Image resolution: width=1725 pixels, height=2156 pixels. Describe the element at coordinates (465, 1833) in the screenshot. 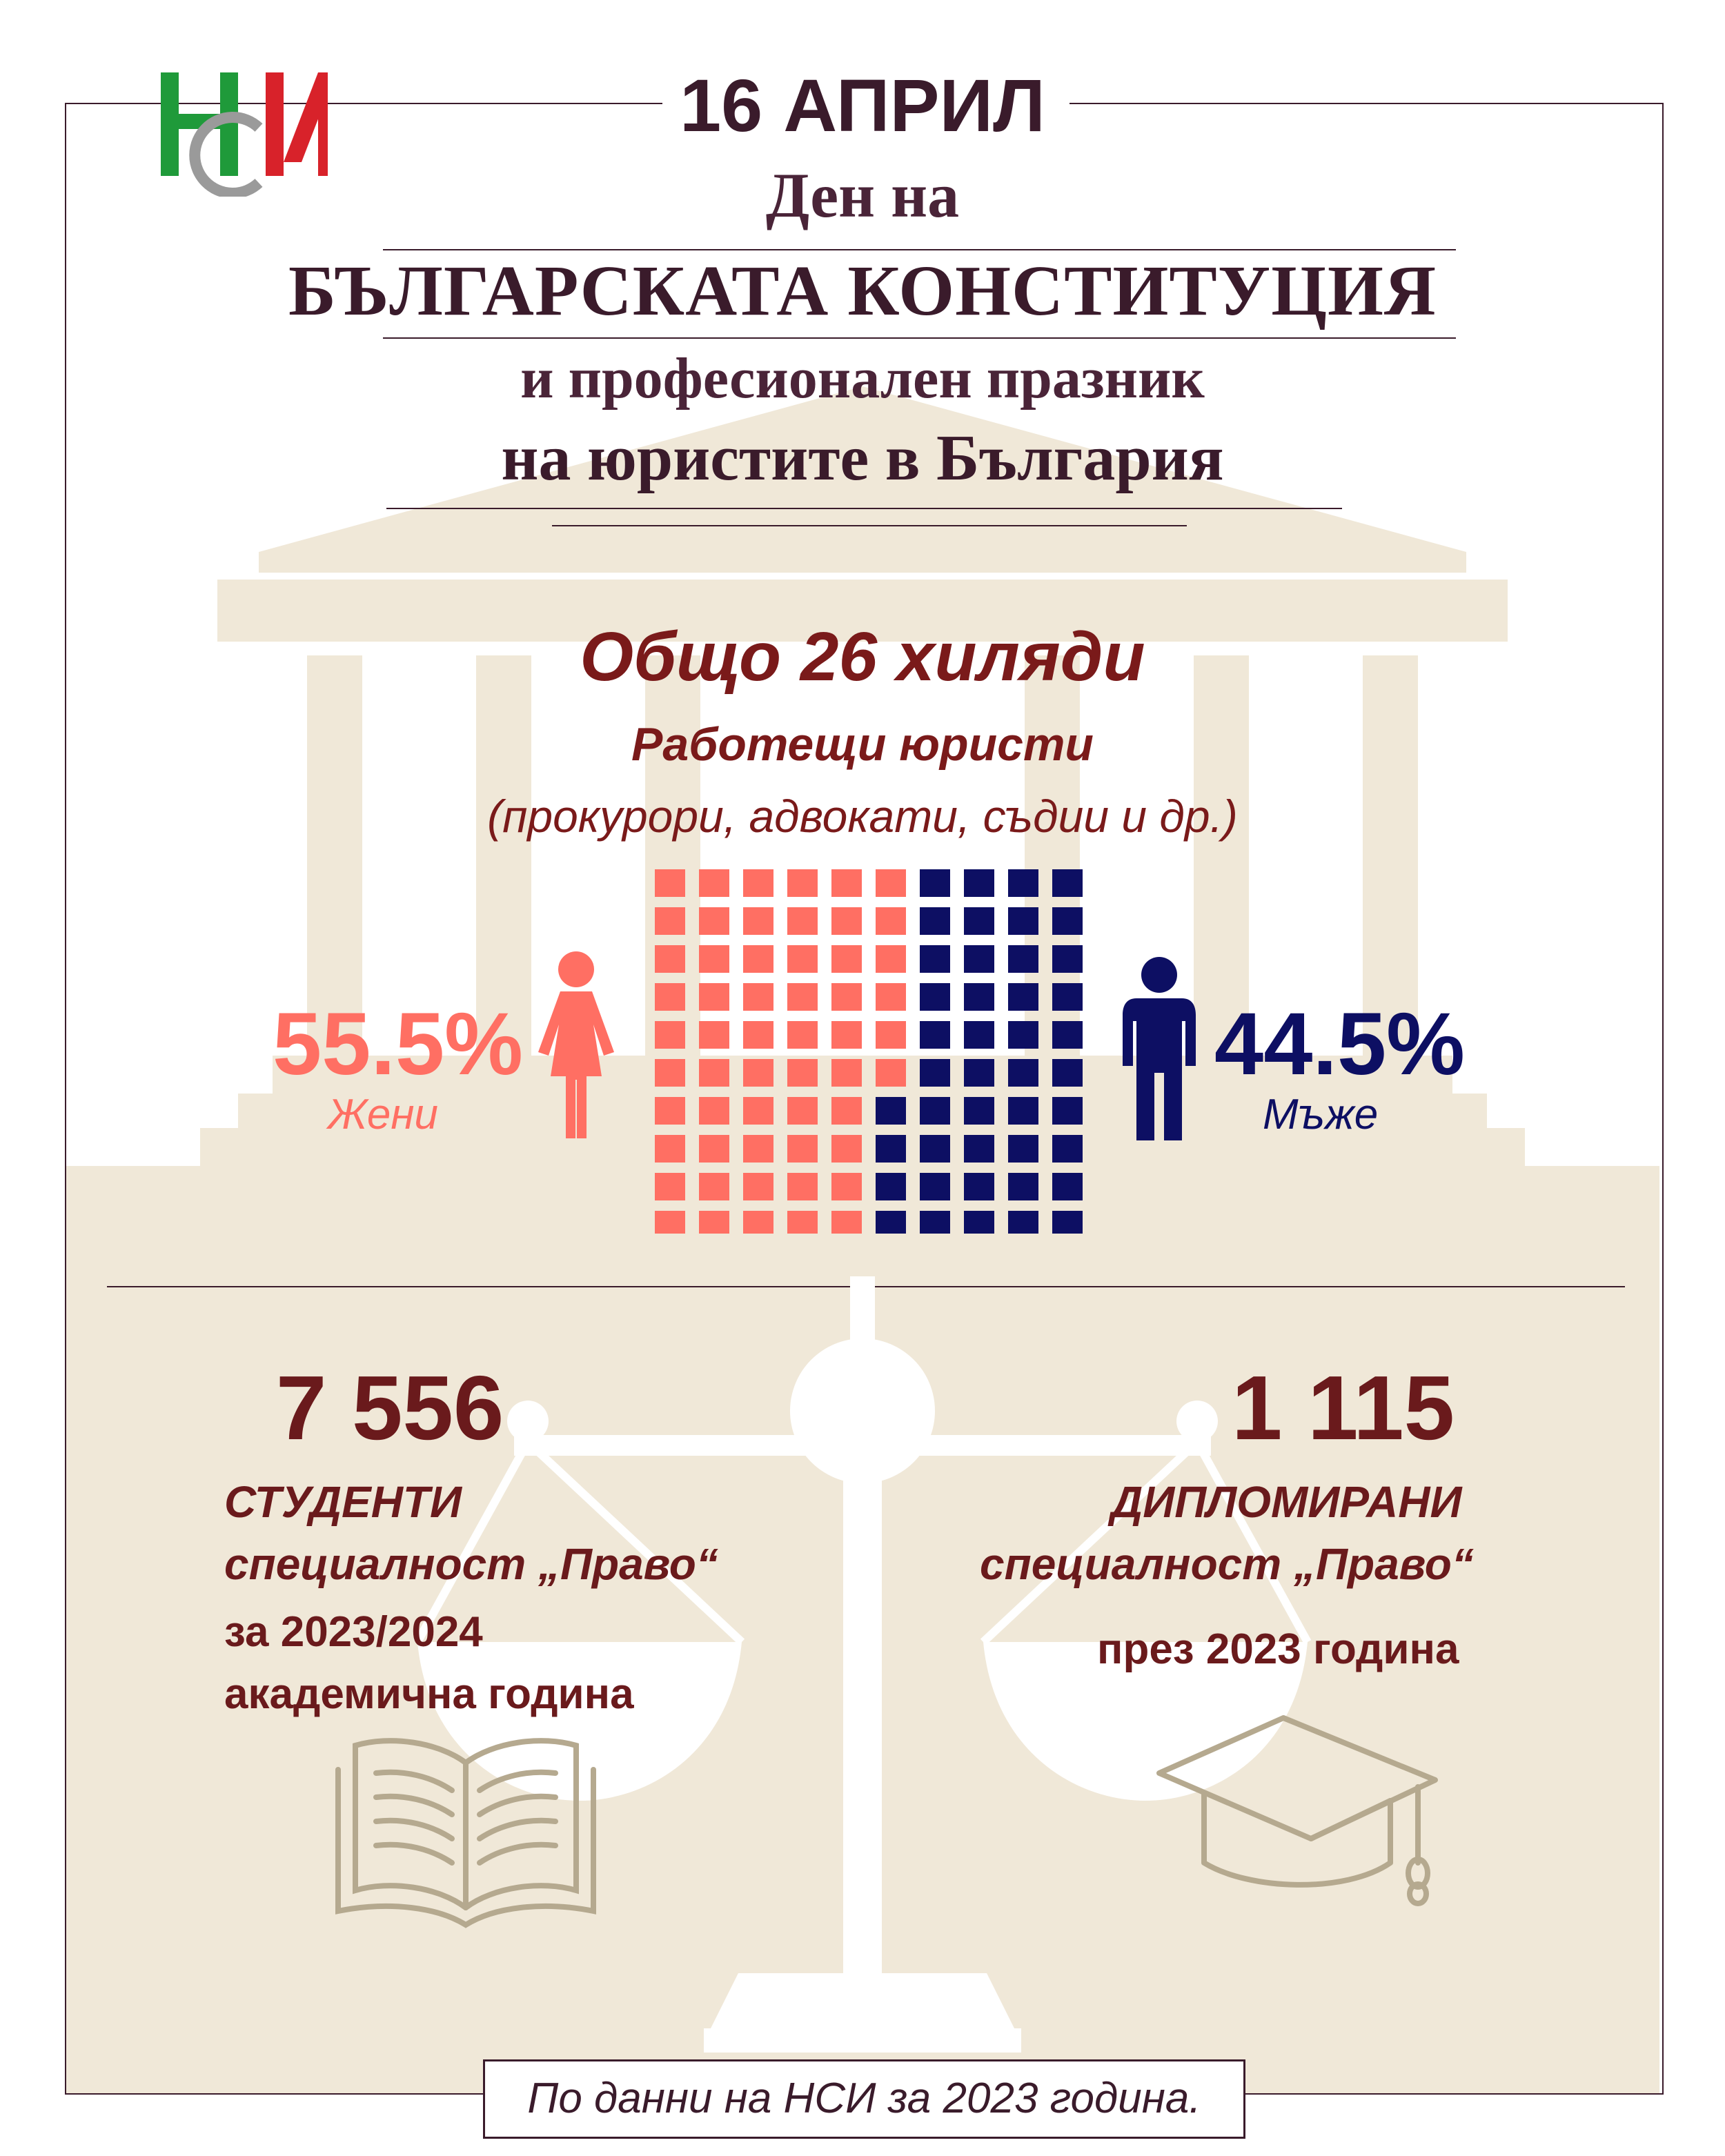

I see `book-icon` at that location.